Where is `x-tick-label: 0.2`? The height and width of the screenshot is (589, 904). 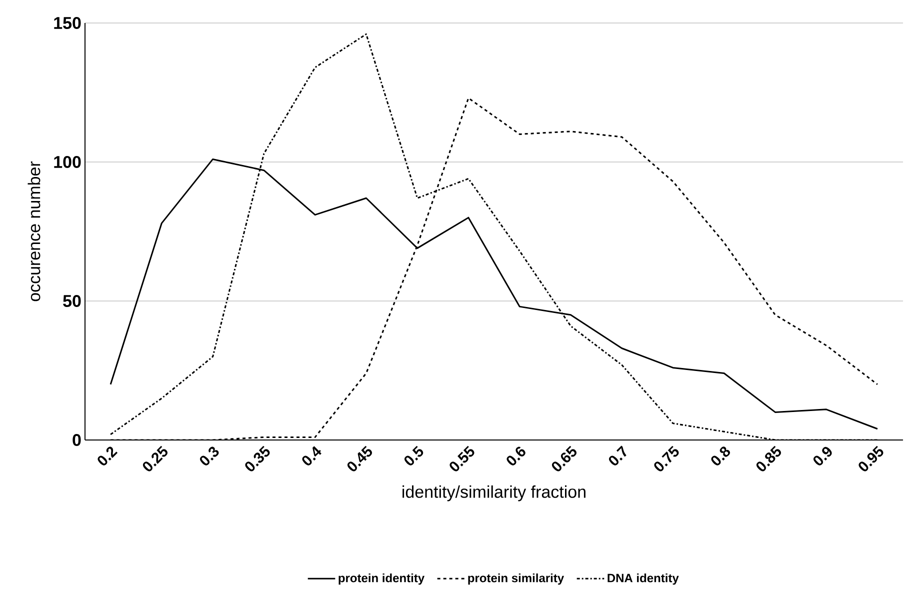 x-tick-label: 0.2 is located at coordinates (108, 456).